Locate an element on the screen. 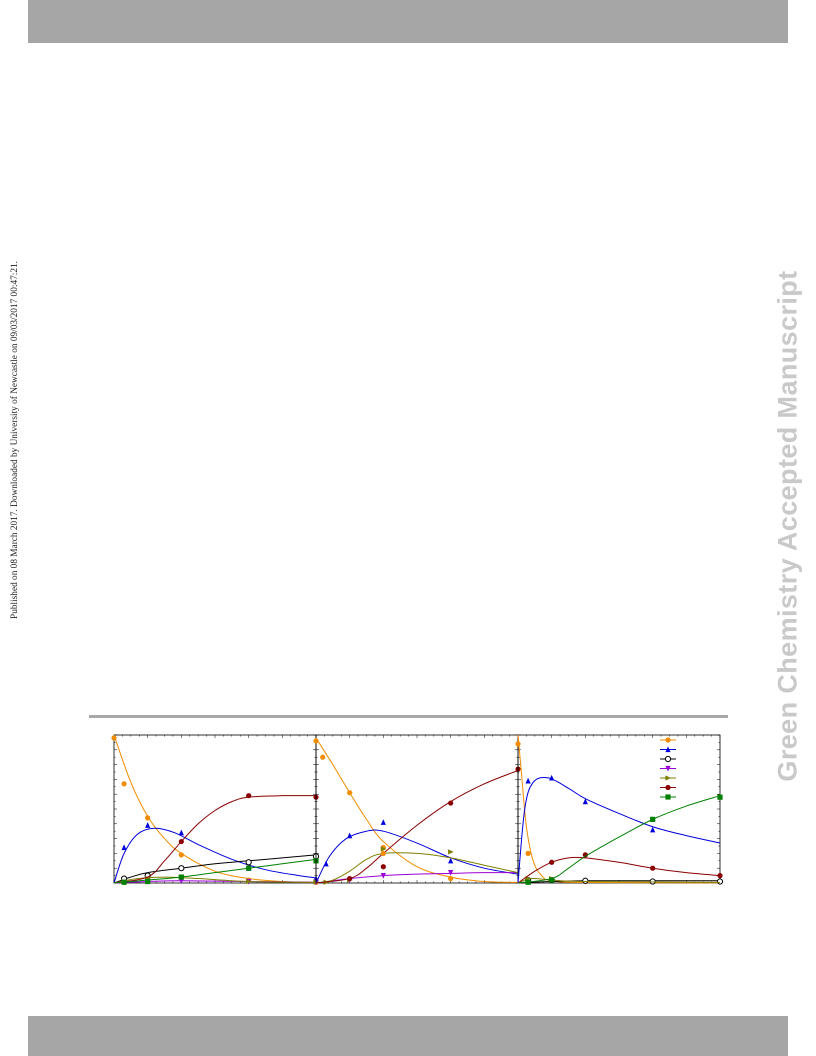 Image resolution: width=816 pixels, height=1056 pixels. kinetic-profile-figure is located at coordinates (417, 810).